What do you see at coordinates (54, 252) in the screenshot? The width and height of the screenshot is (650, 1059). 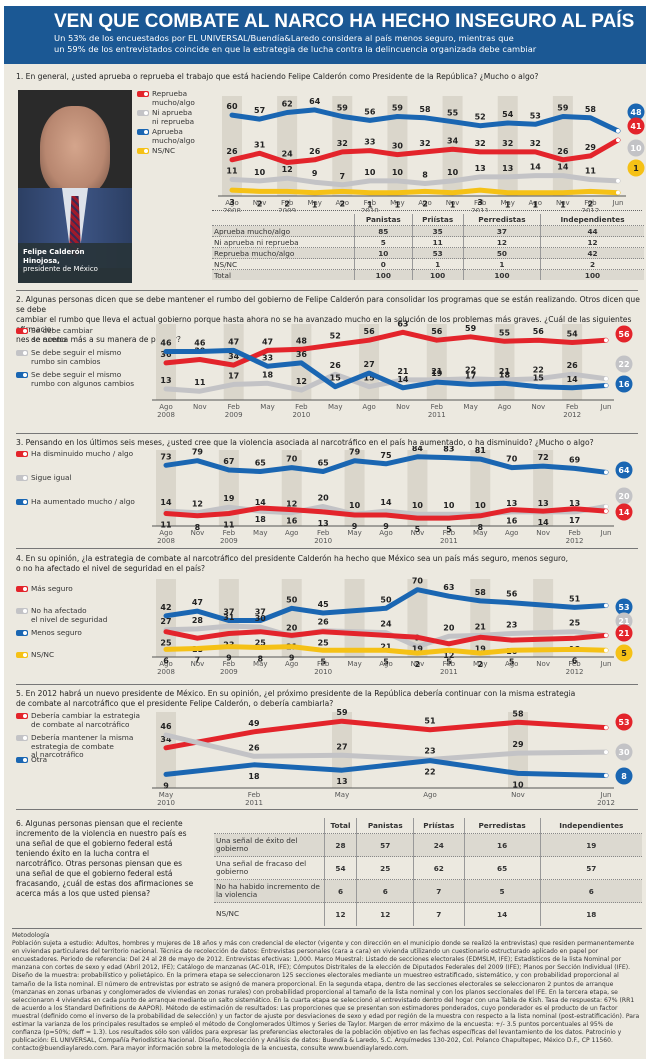 I see `caption-name-1: Felipe Calderón` at bounding box center [54, 252].